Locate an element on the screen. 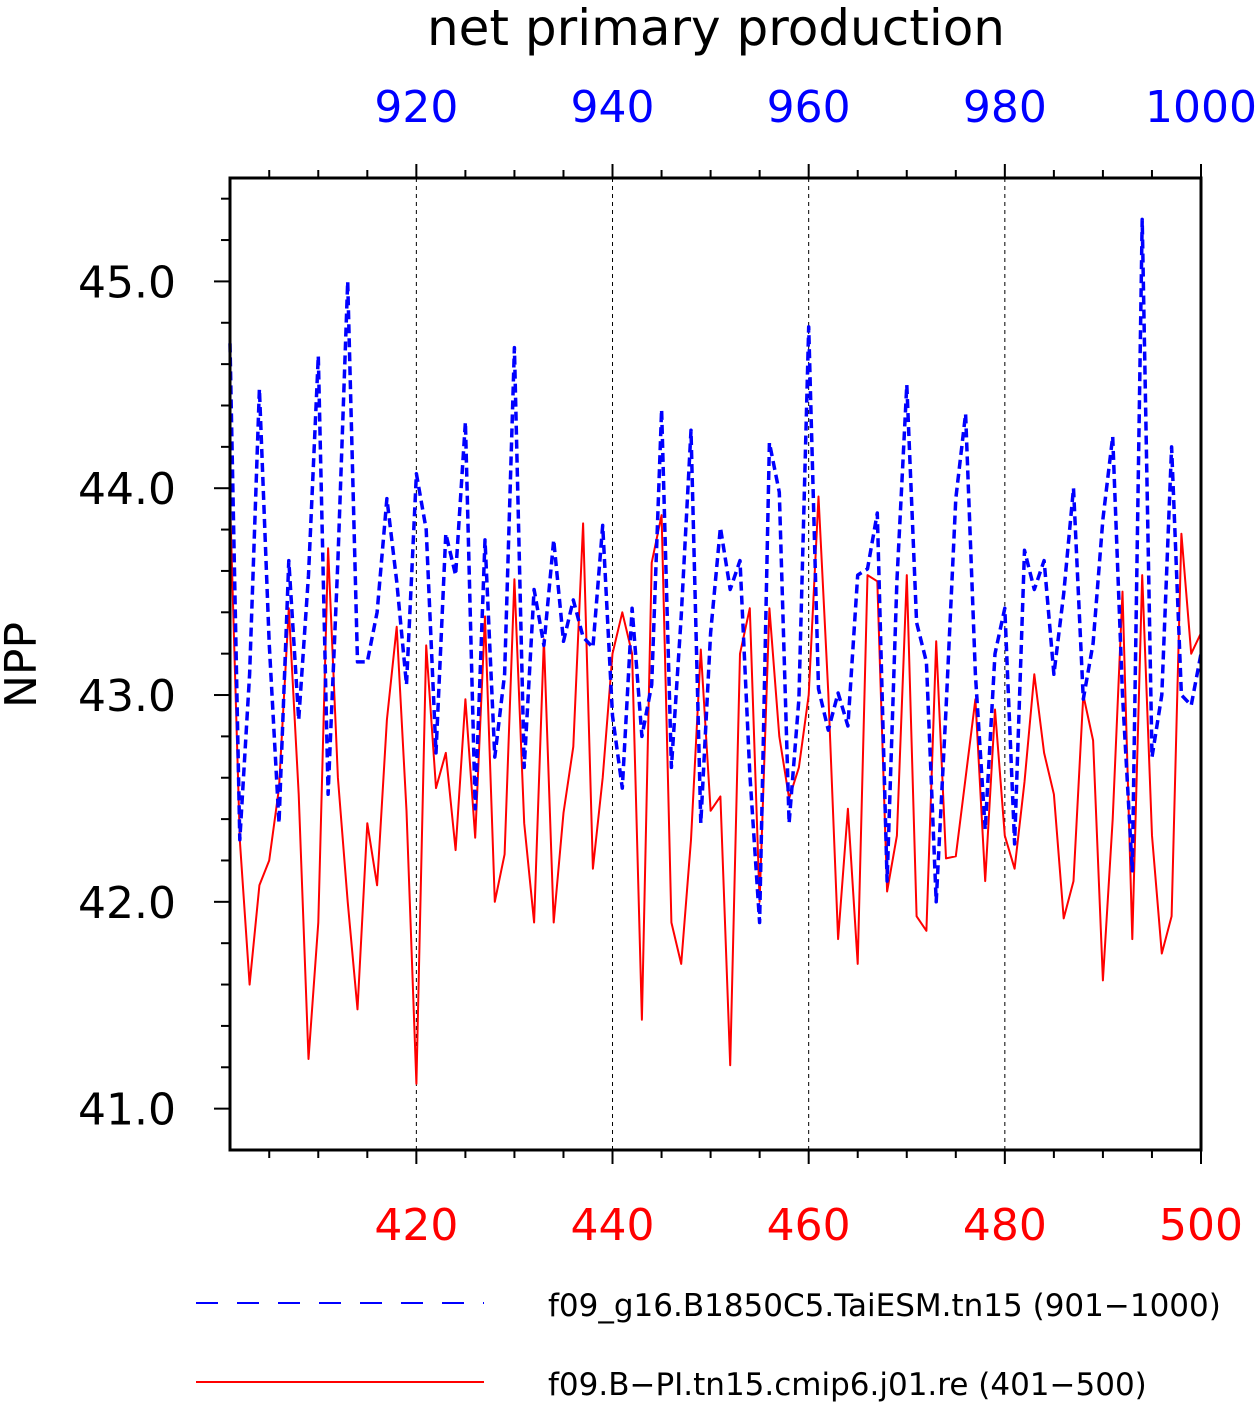 The width and height of the screenshot is (1258, 1411). x-top-tick-label: 940 is located at coordinates (613, 107).